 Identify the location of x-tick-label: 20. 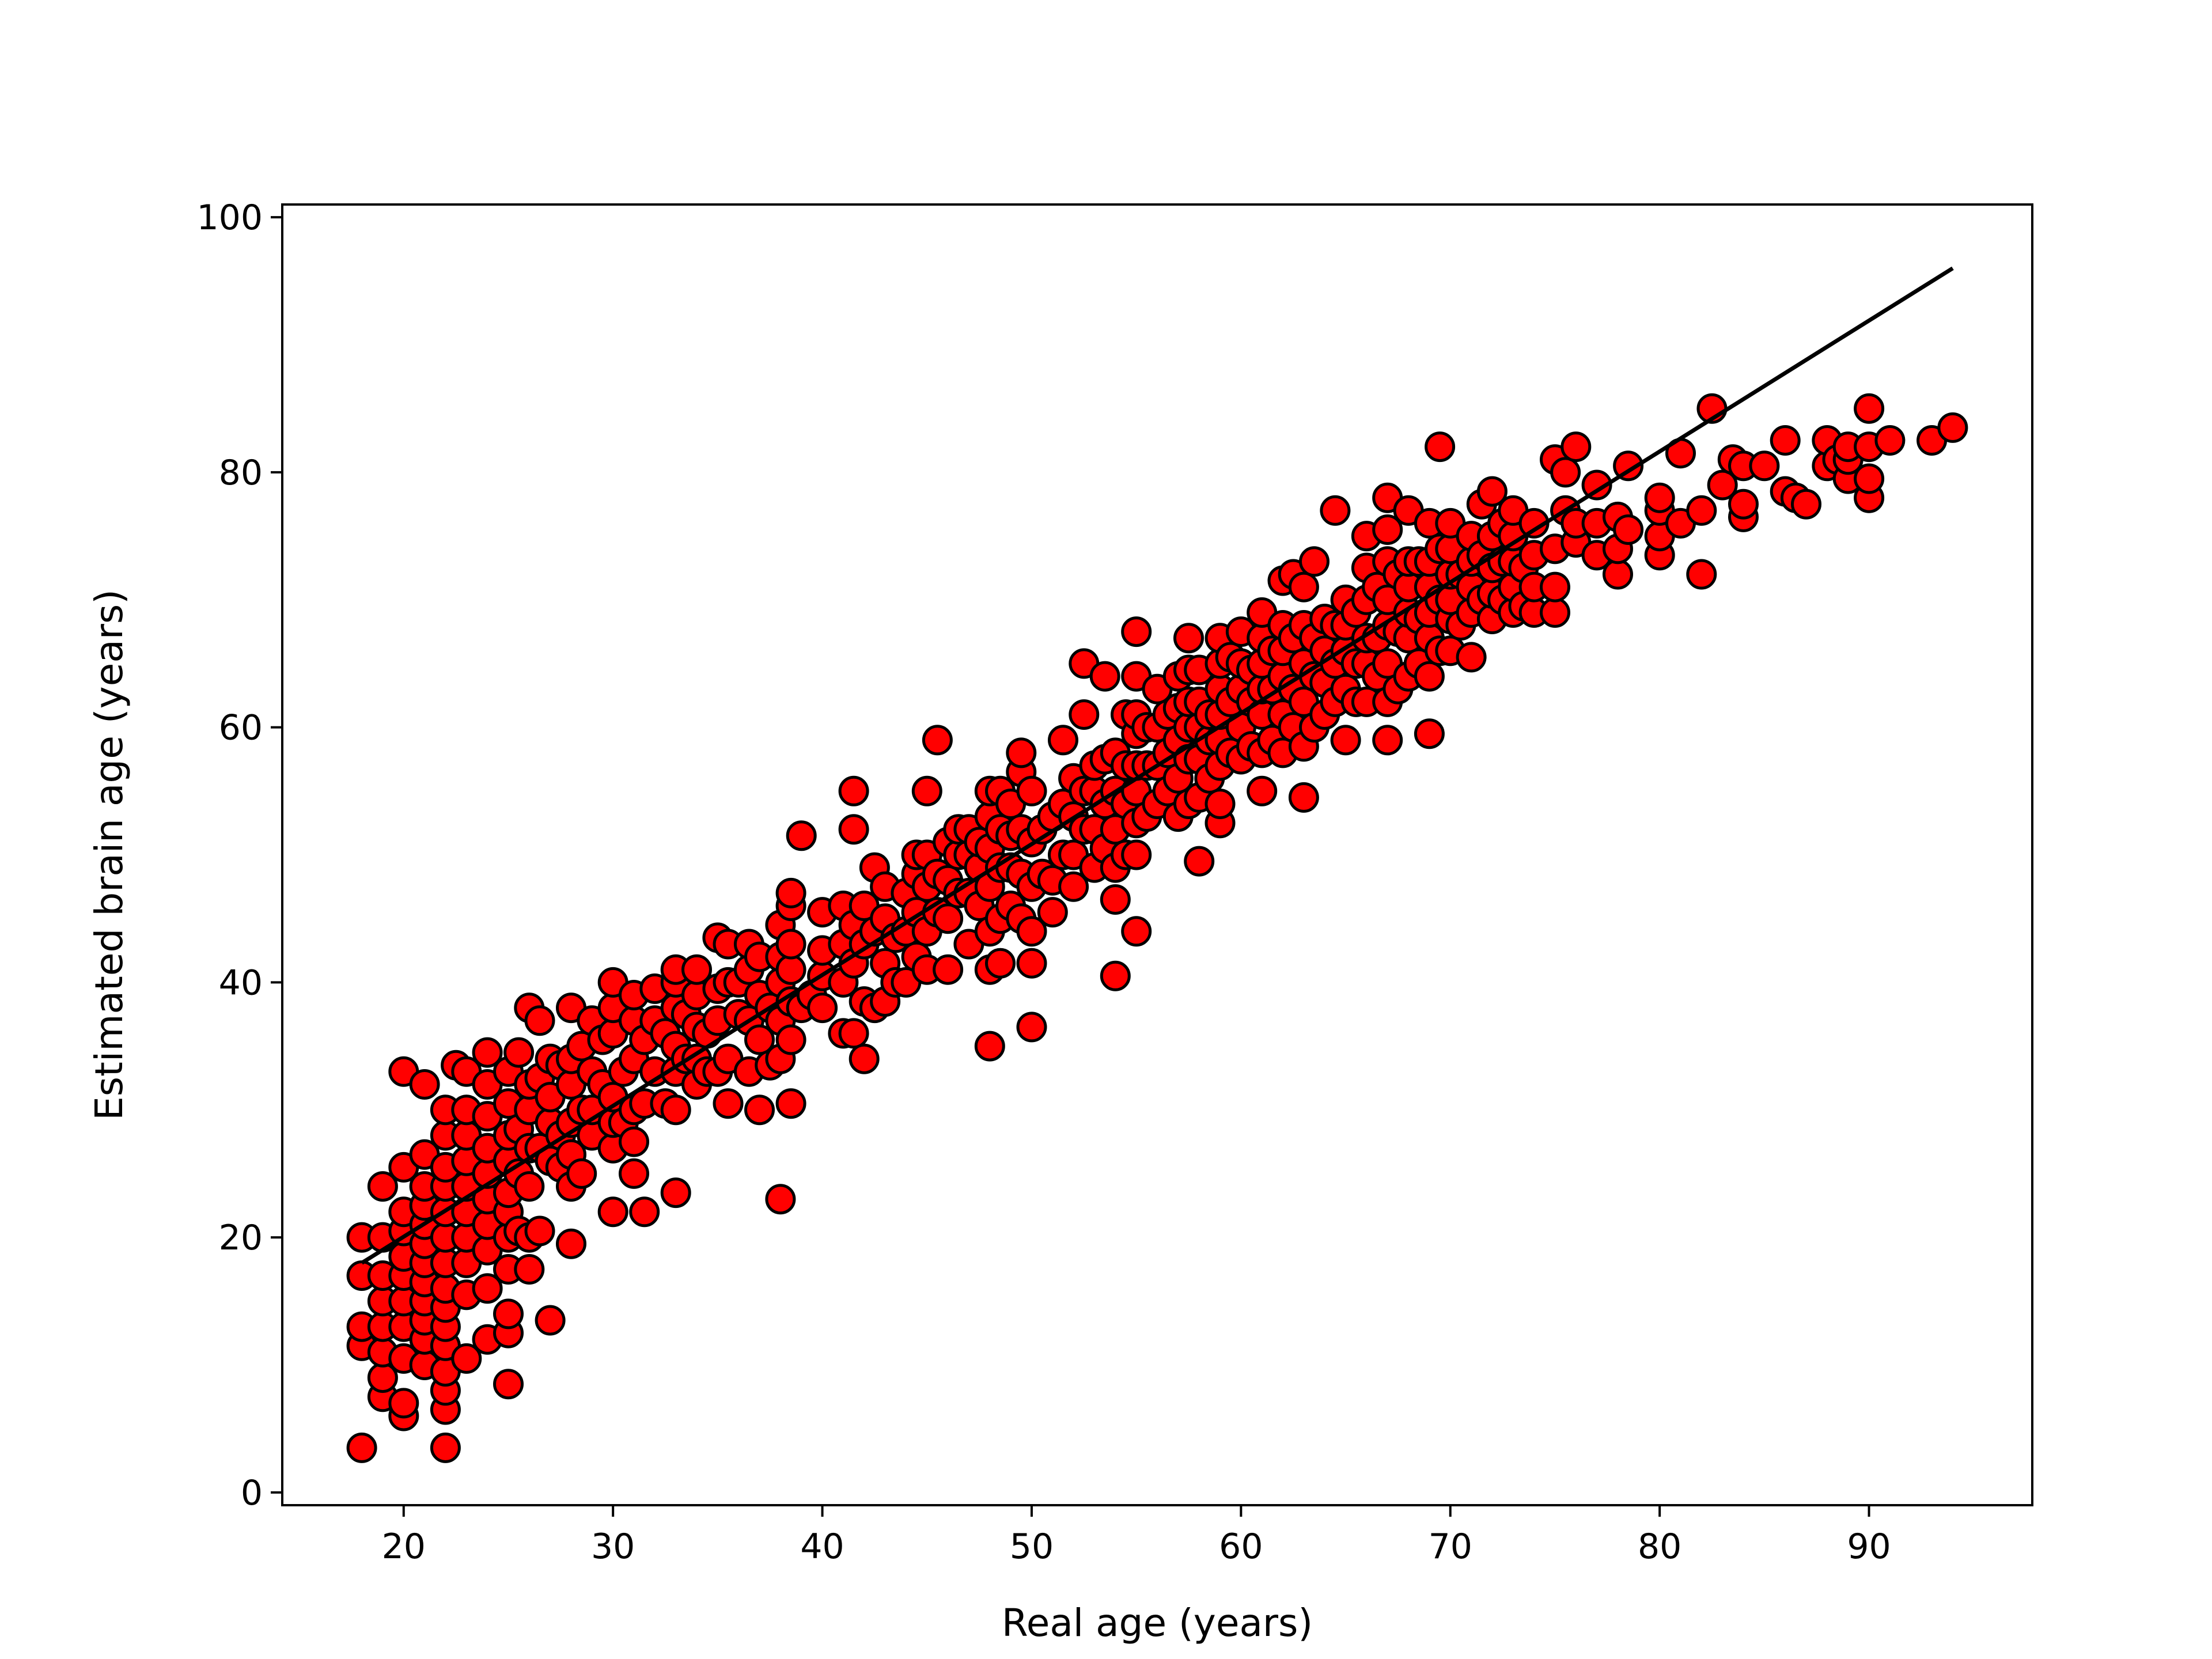
(404, 1547).